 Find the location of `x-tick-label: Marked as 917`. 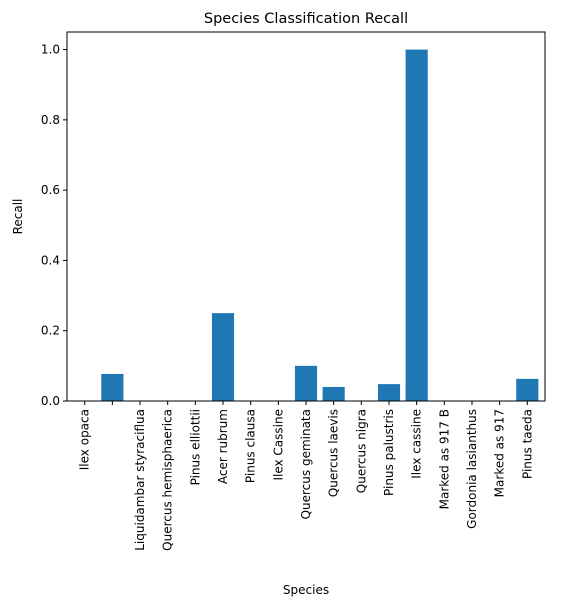

x-tick-label: Marked as 917 is located at coordinates (500, 453).